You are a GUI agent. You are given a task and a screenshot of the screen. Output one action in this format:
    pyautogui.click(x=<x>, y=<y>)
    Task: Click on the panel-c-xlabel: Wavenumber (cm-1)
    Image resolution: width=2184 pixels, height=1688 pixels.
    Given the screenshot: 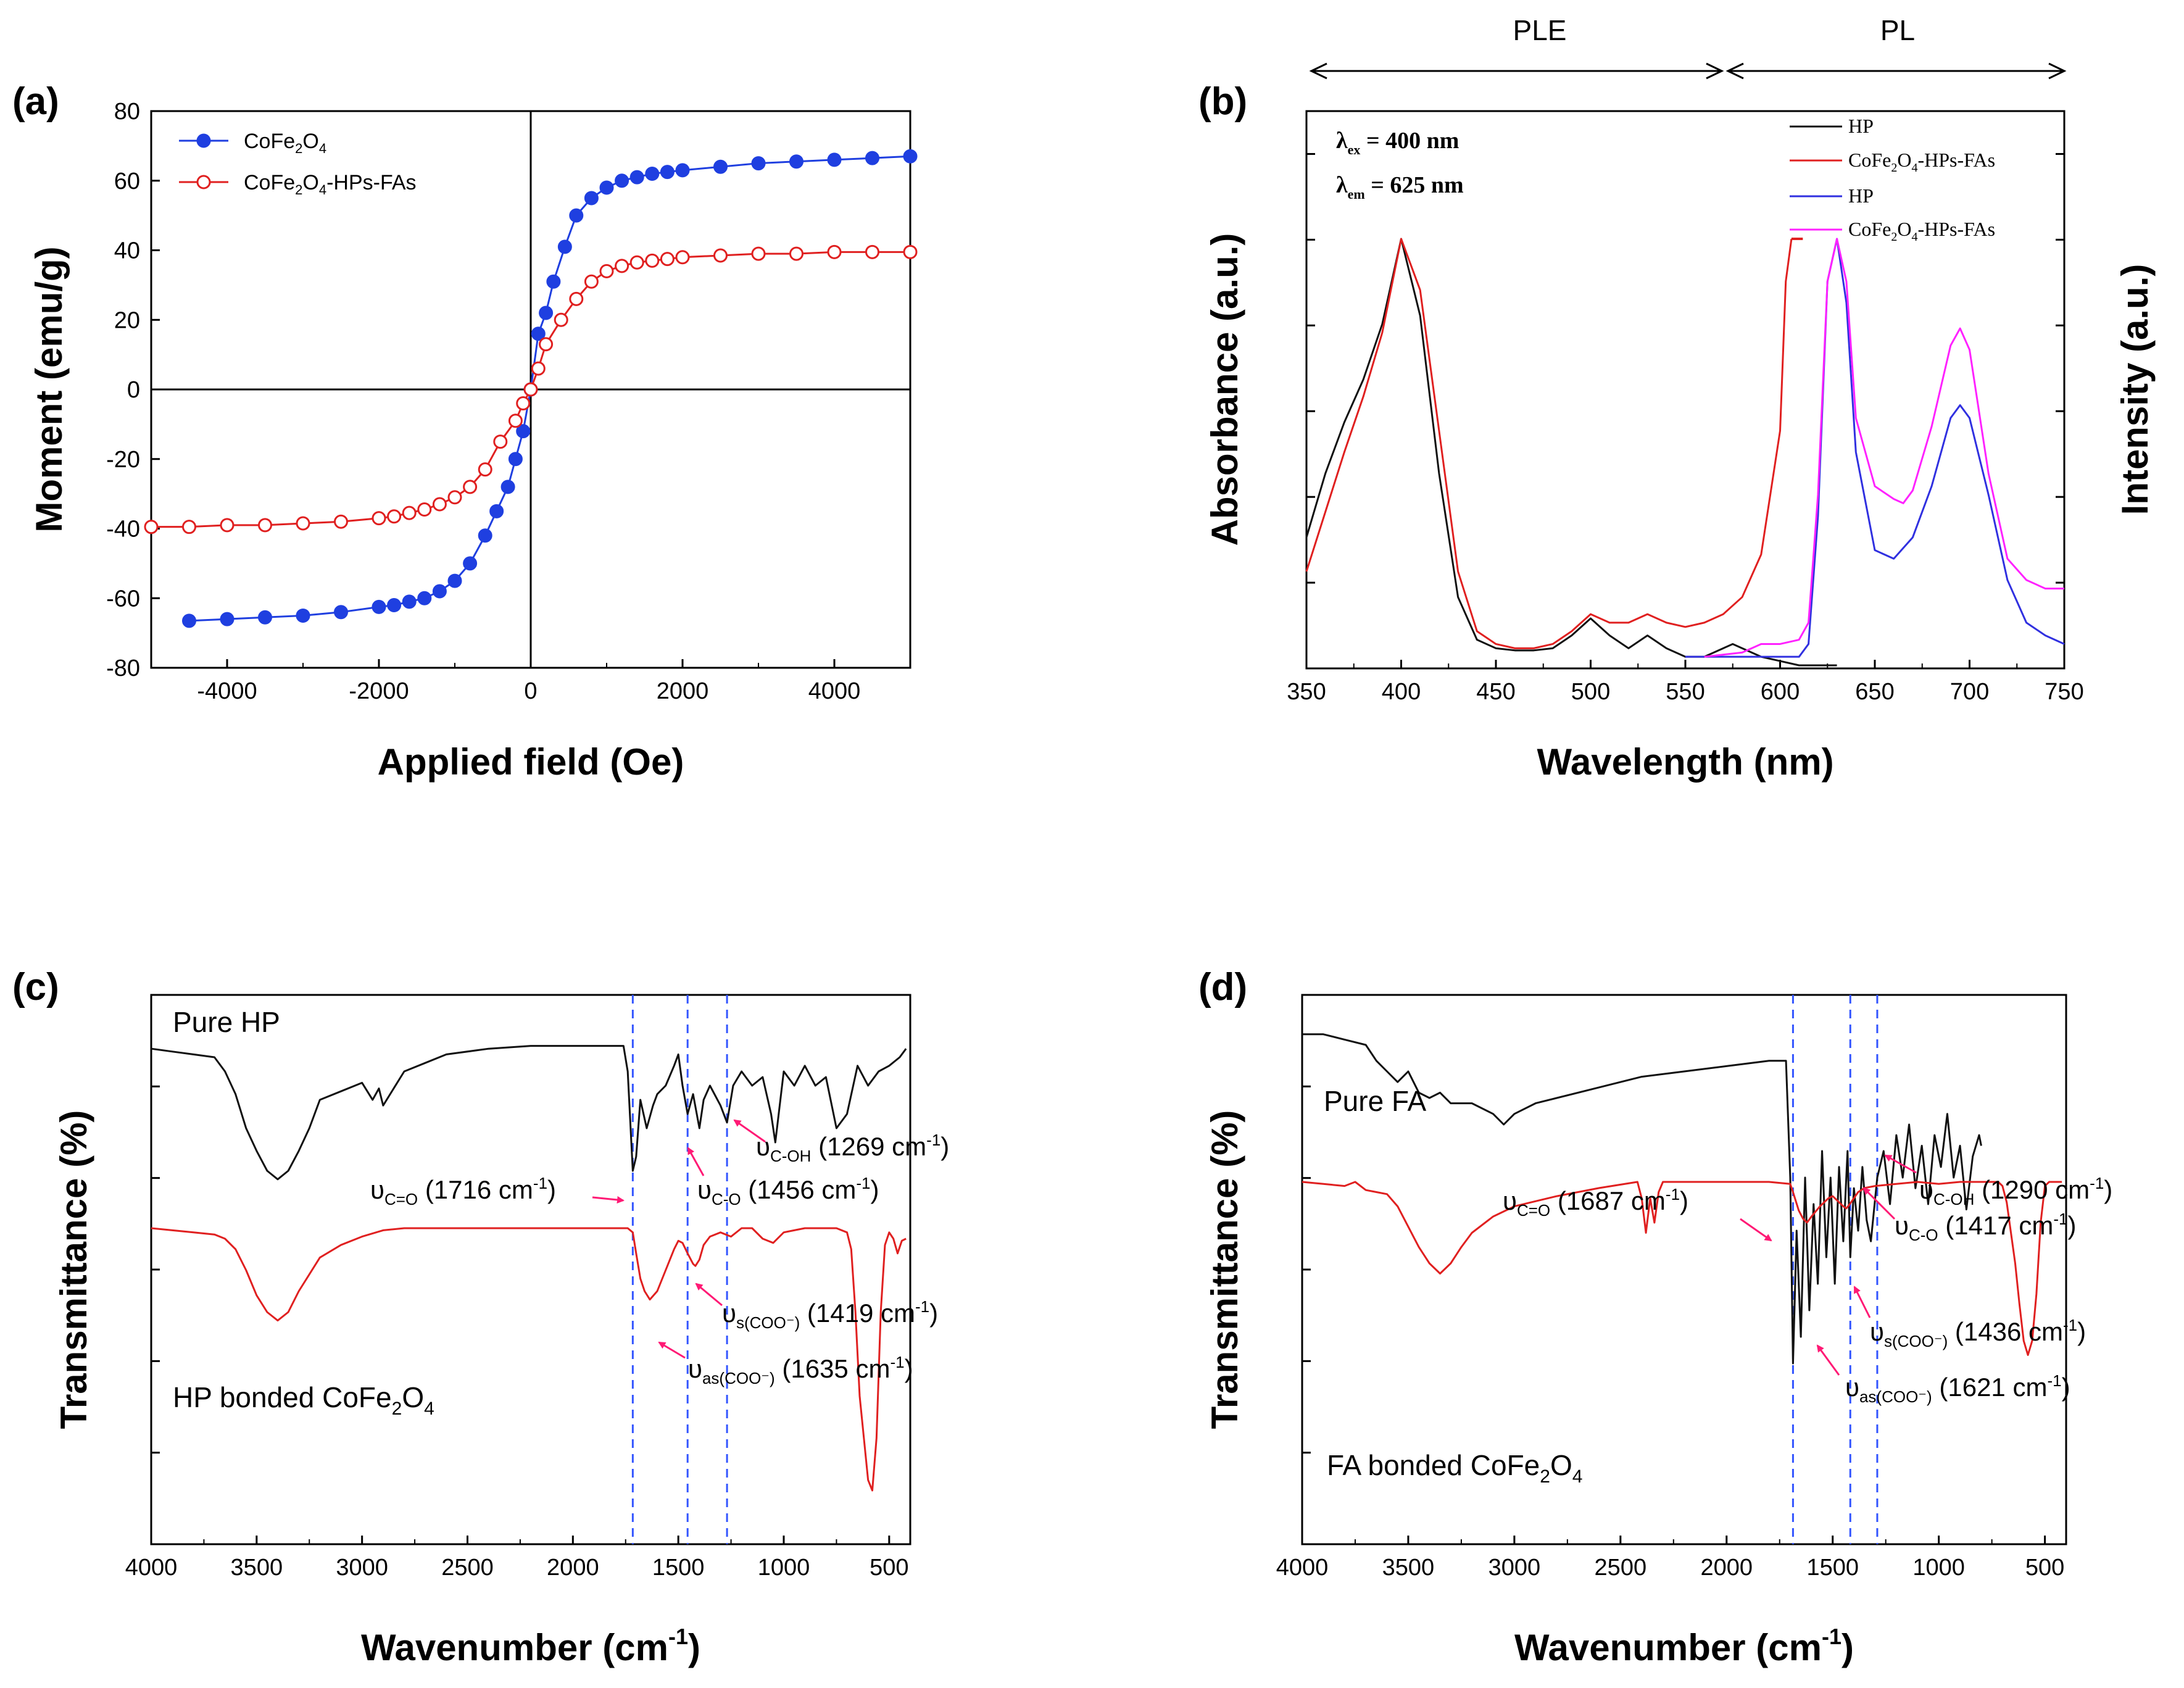 What is the action you would take?
    pyautogui.click(x=530, y=1646)
    